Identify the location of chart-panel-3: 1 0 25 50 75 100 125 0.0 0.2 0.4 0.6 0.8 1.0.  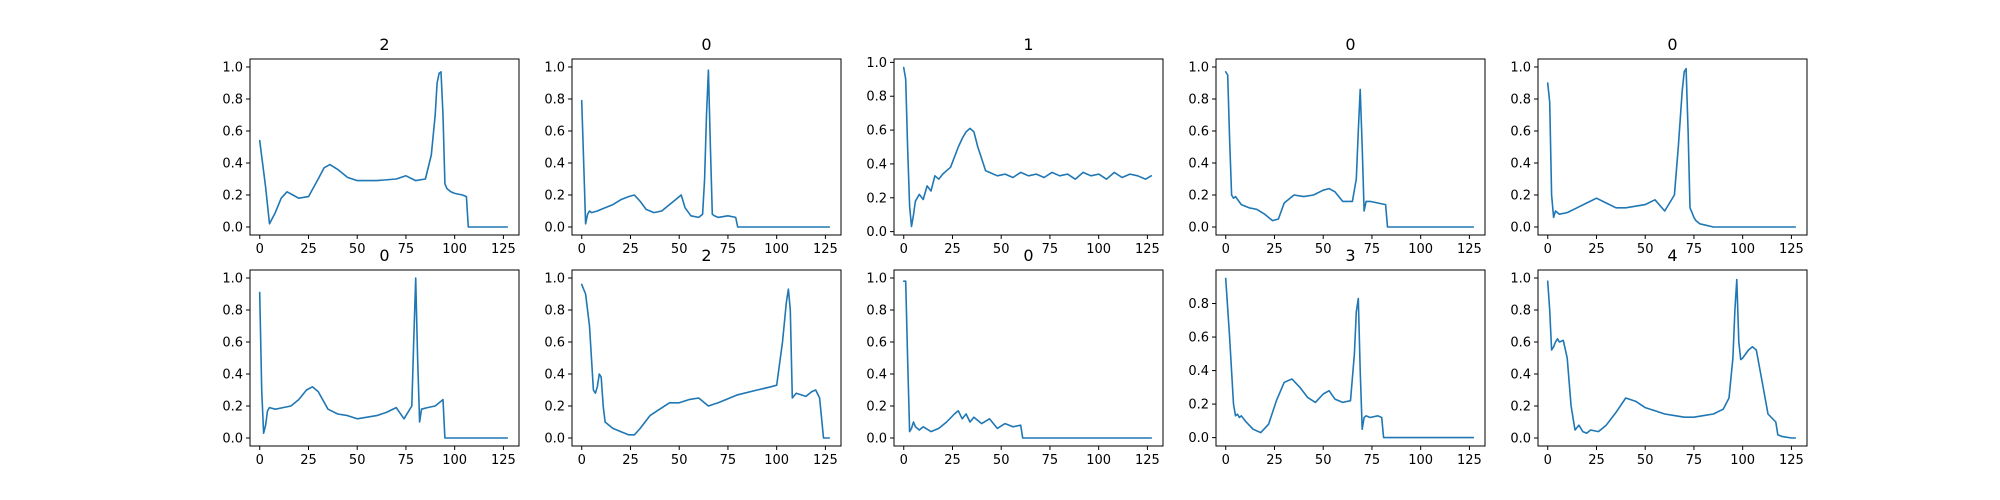
(1015, 146).